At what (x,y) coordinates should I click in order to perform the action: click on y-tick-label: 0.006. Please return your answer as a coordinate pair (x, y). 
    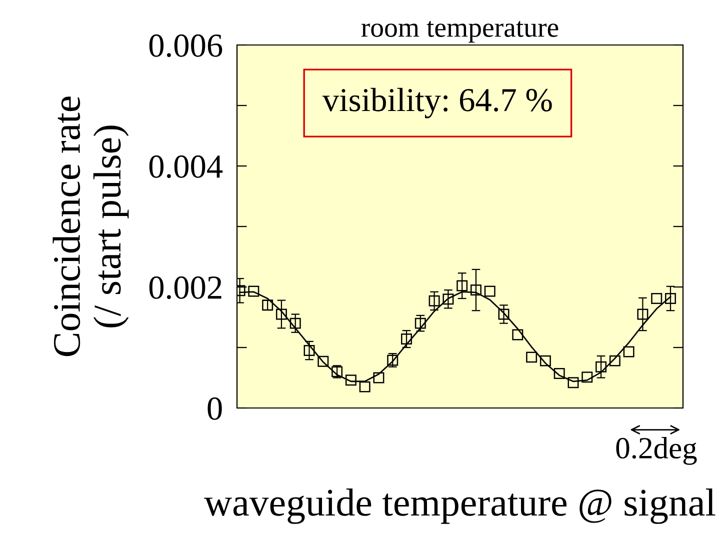
    Looking at the image, I should click on (185, 46).